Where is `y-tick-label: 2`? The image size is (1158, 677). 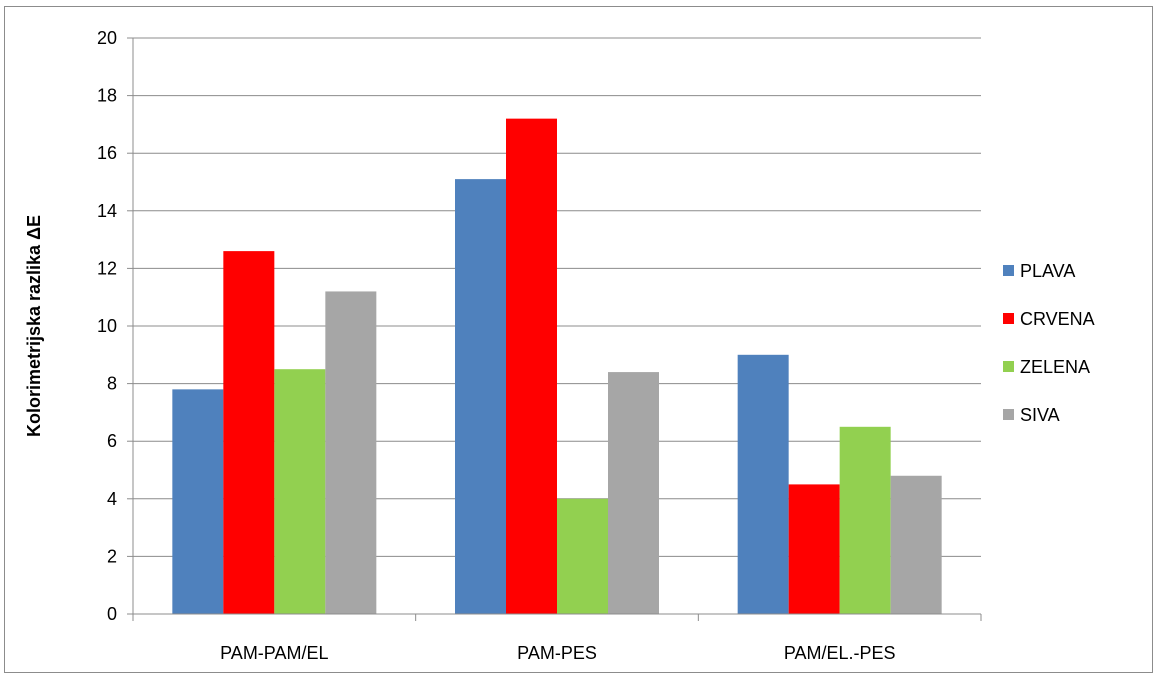 y-tick-label: 2 is located at coordinates (112, 556).